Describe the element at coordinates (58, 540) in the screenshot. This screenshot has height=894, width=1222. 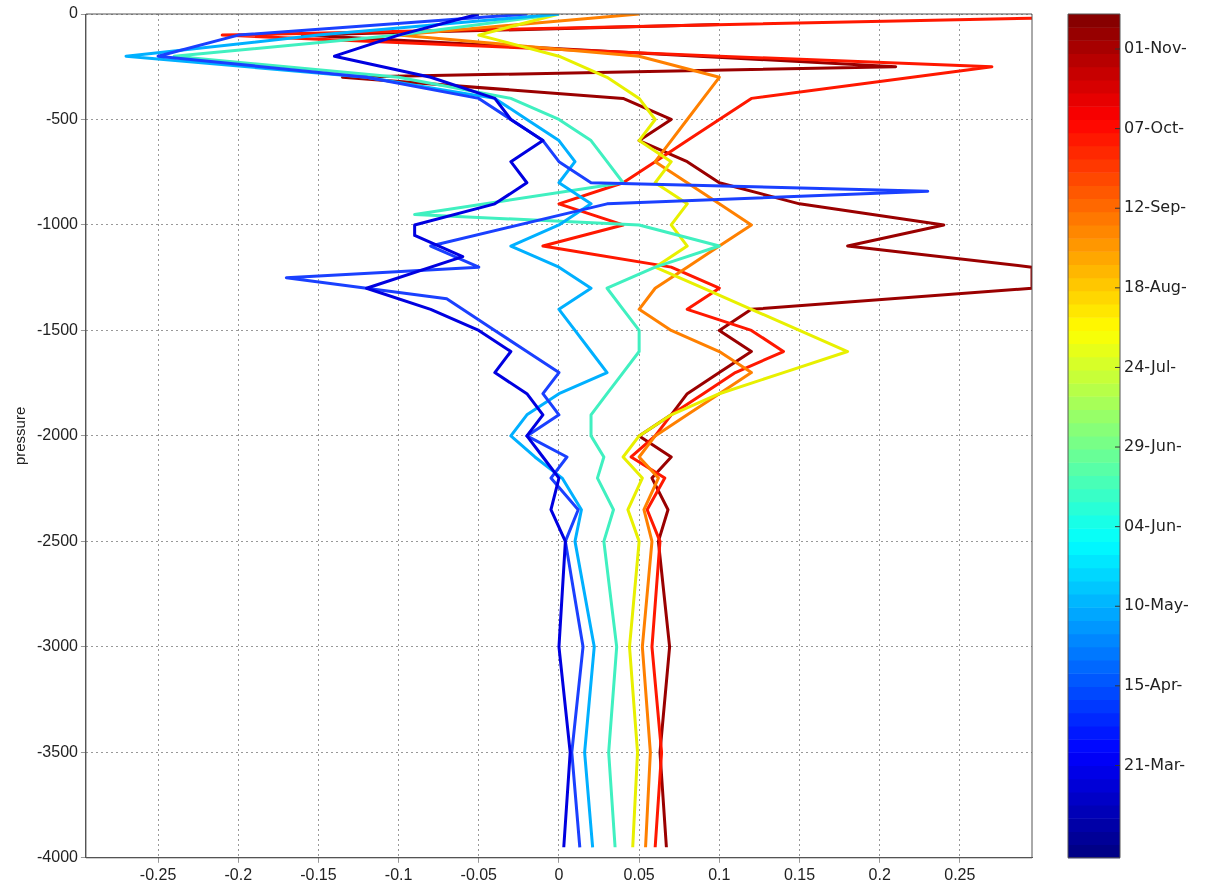
I see `y-tick-label: -2500` at that location.